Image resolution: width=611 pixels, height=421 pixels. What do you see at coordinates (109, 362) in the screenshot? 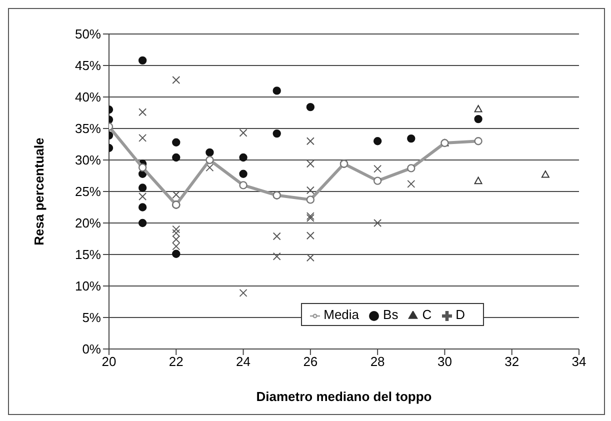
I see `x-tick-label: 20` at bounding box center [109, 362].